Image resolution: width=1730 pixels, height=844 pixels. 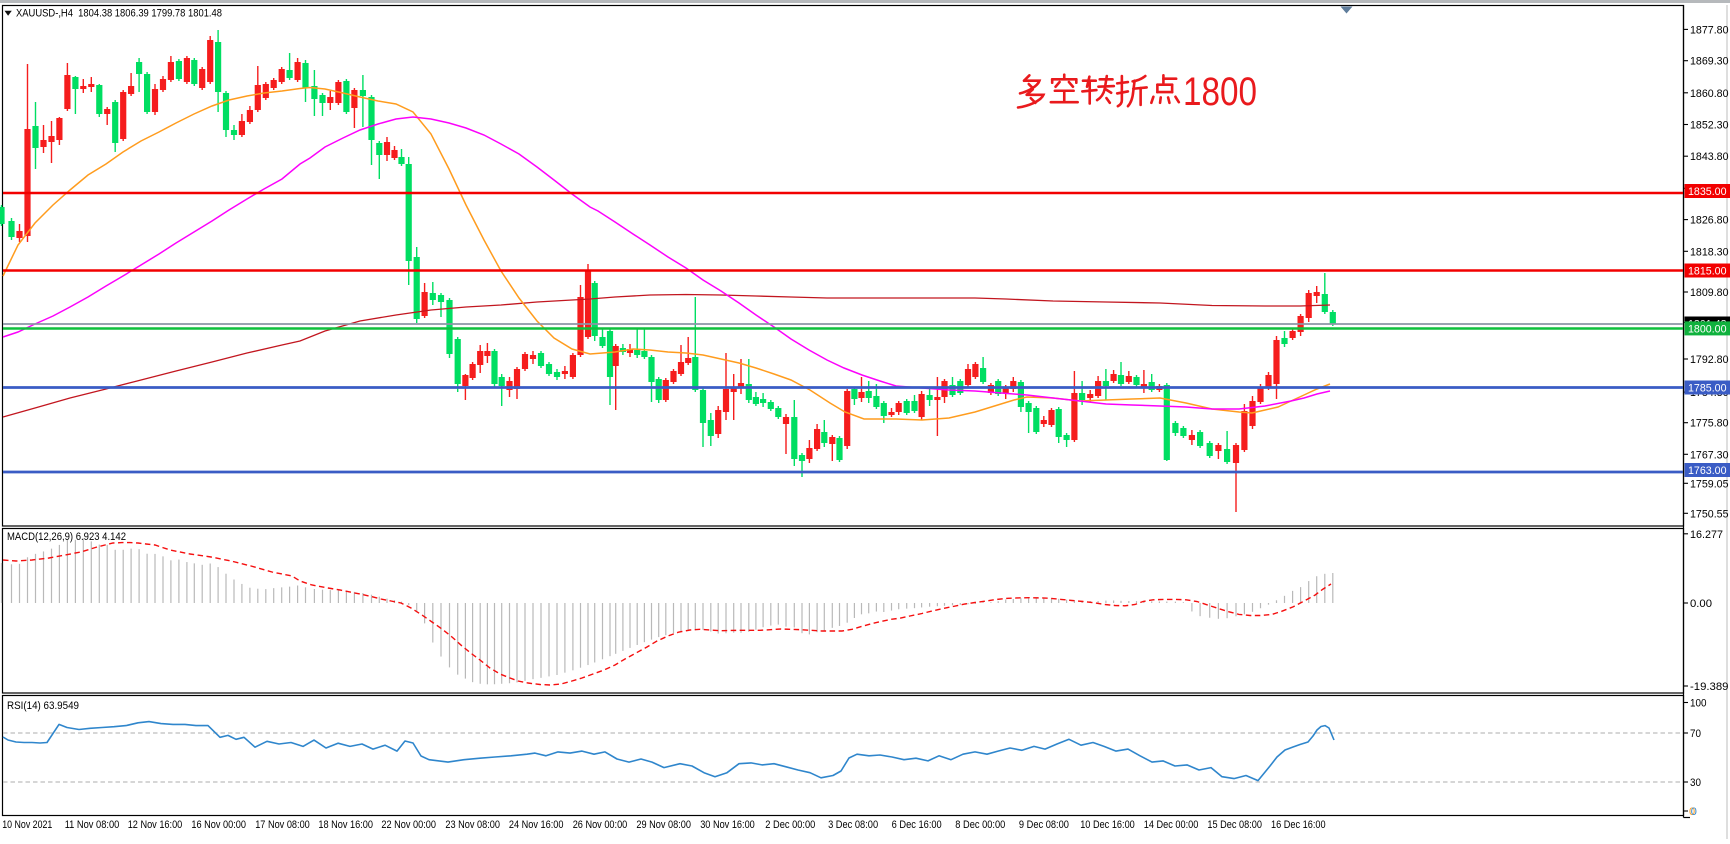 What do you see at coordinates (43, 706) in the screenshot?
I see `svg-text: RSI(14) 63.9549` at bounding box center [43, 706].